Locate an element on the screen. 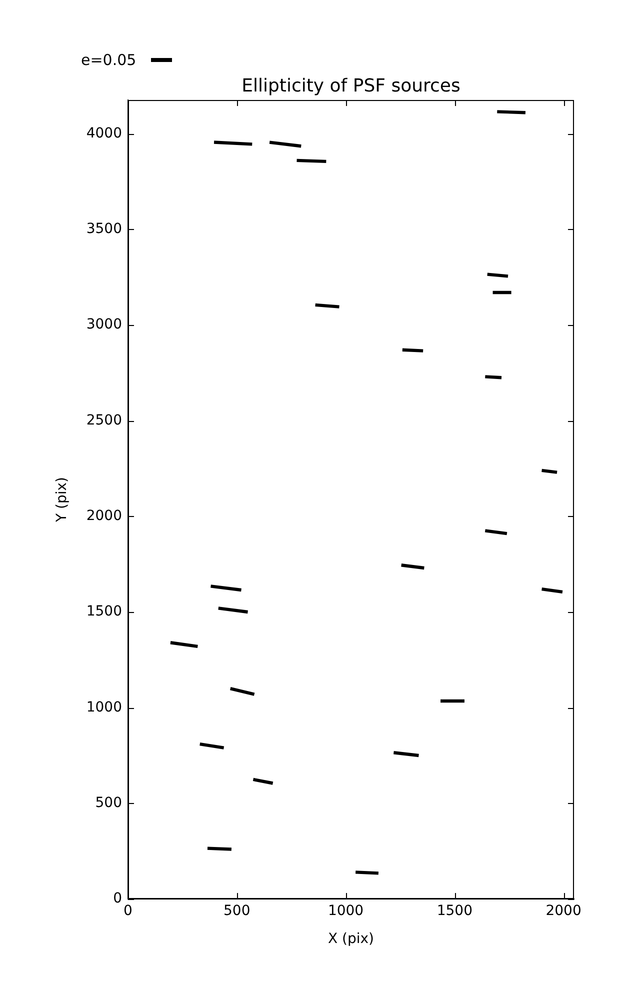 This screenshot has height=1000, width=637. y-tick-label: 0 is located at coordinates (117, 898).